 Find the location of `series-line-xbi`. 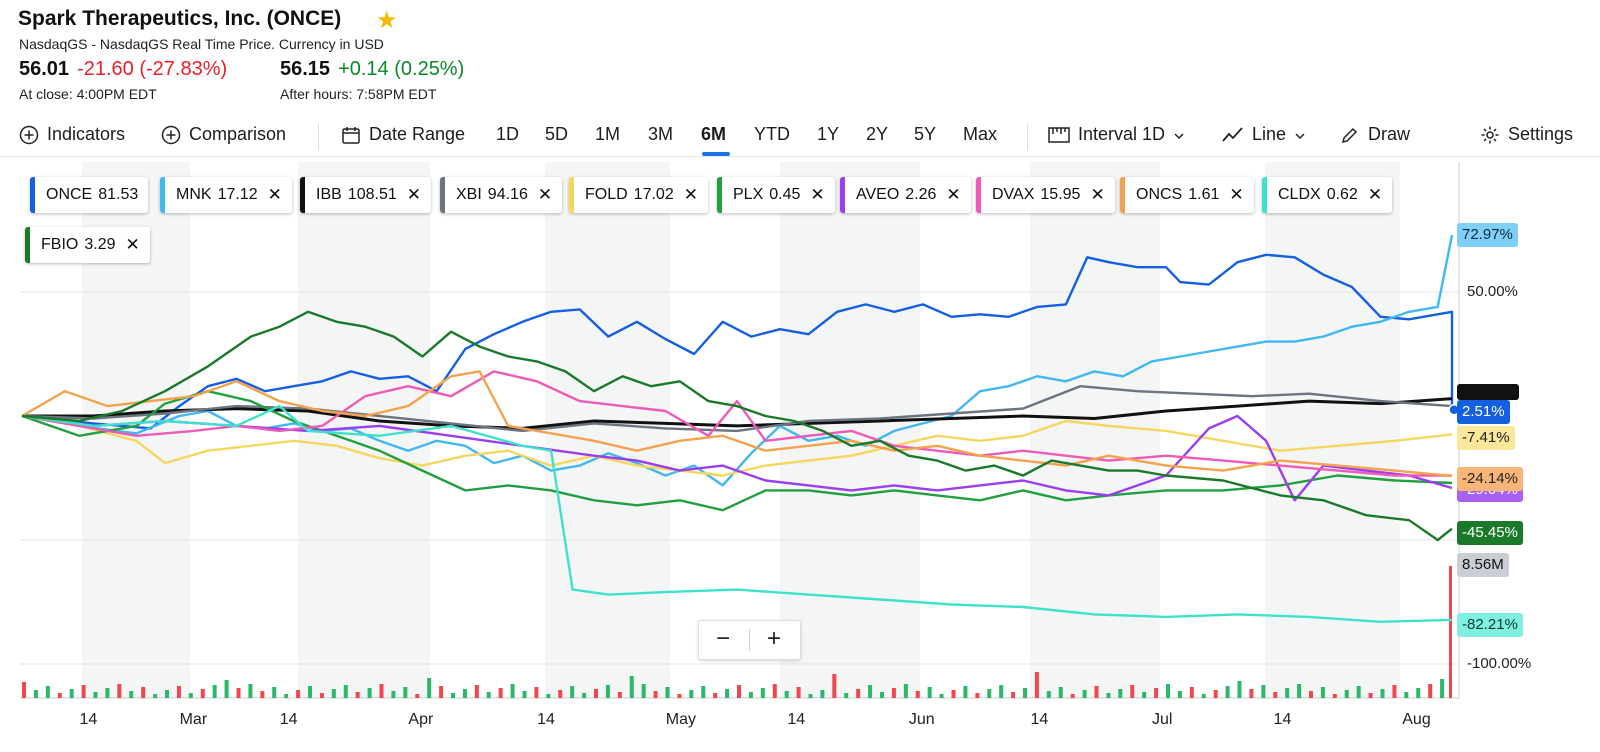

series-line-xbi is located at coordinates (737, 409).